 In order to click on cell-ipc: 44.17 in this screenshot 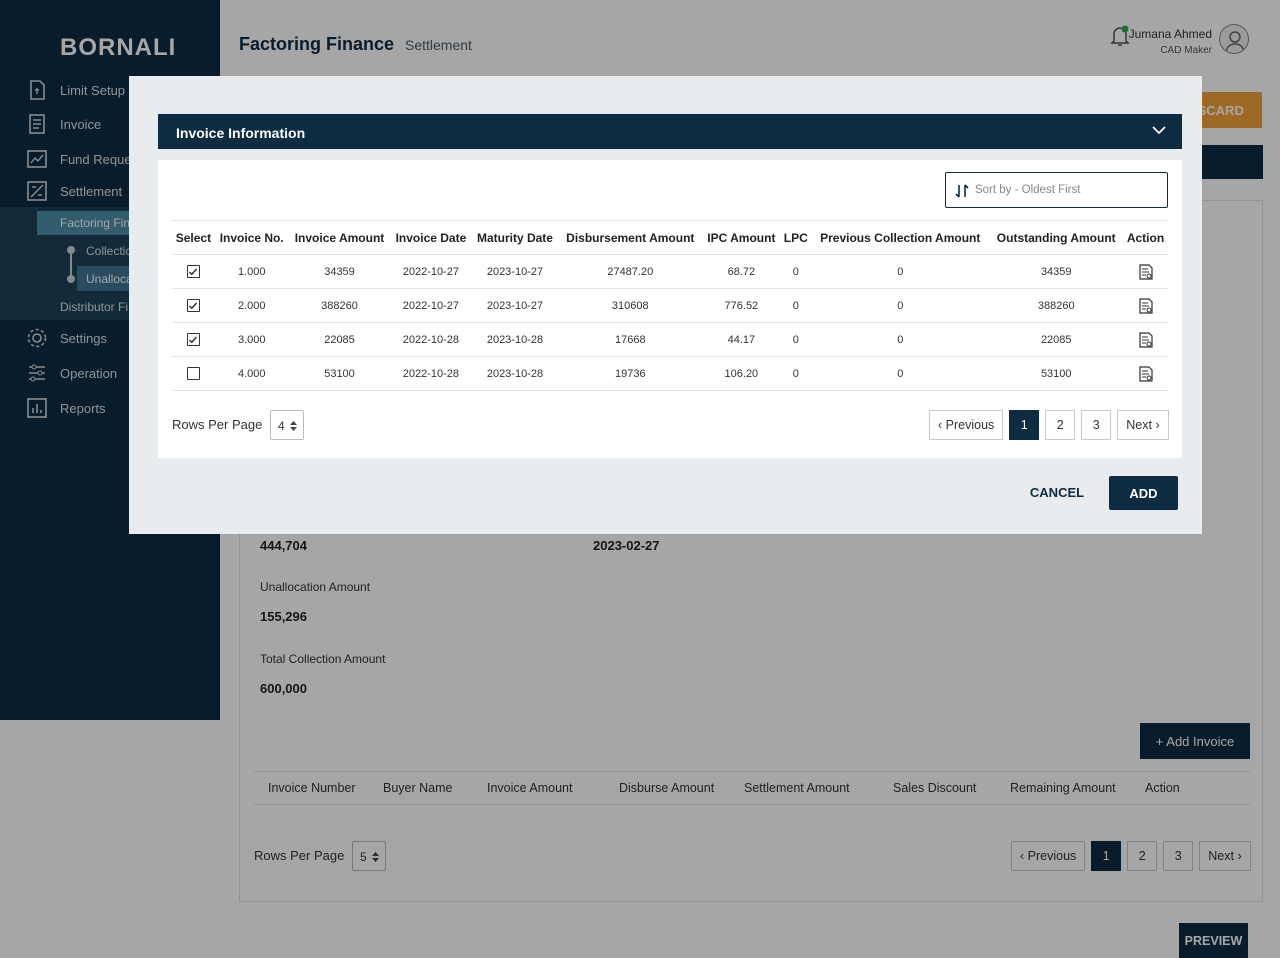, I will do `click(741, 339)`.